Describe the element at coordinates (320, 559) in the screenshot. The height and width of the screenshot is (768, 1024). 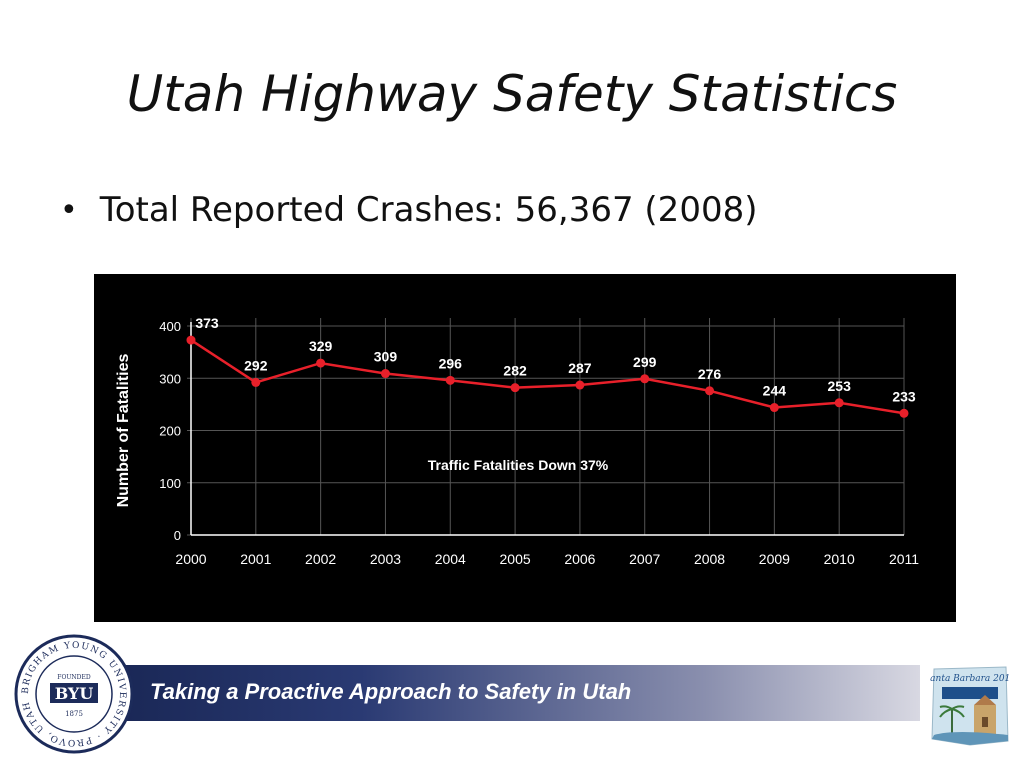
I see `x-tick-label: 2002` at that location.